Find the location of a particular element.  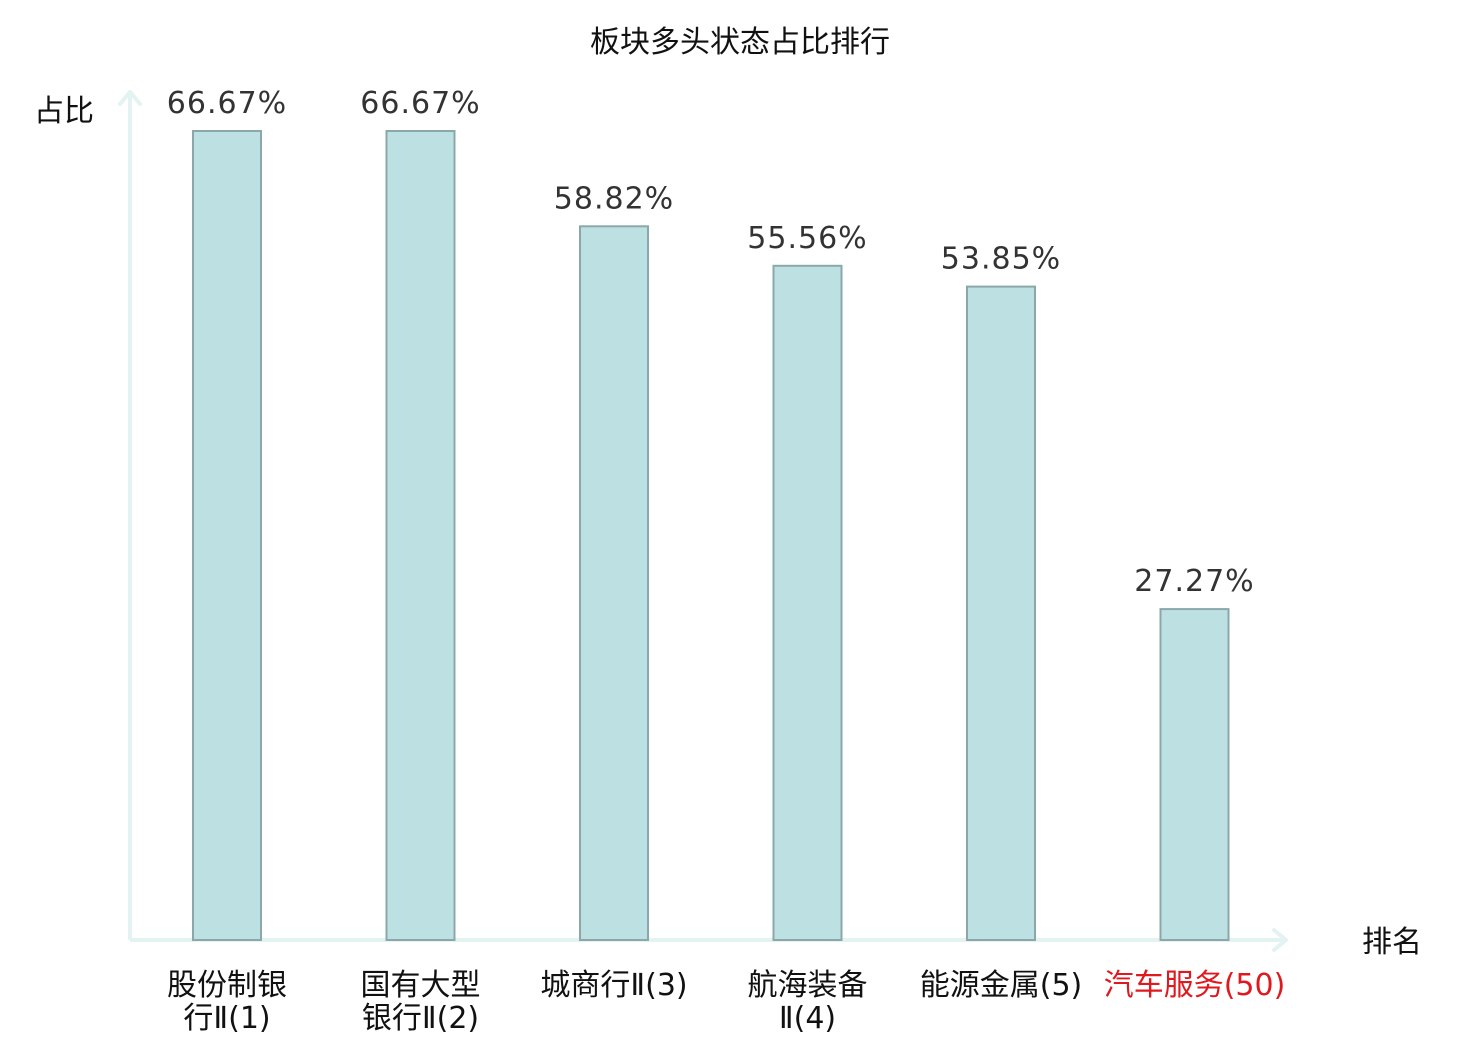

category-label-line: 城商行Ⅱ(3) is located at coordinates (613, 985).